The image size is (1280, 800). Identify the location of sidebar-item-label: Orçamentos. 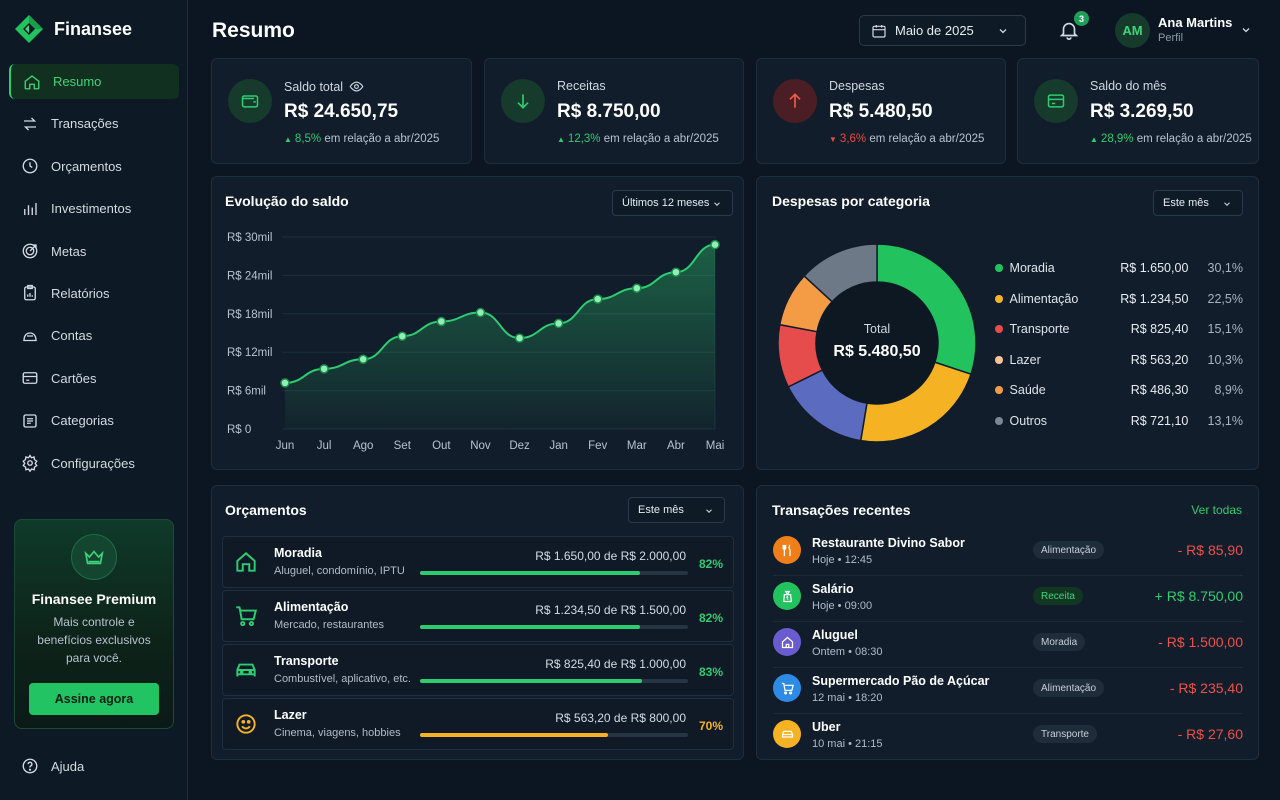
(86, 166).